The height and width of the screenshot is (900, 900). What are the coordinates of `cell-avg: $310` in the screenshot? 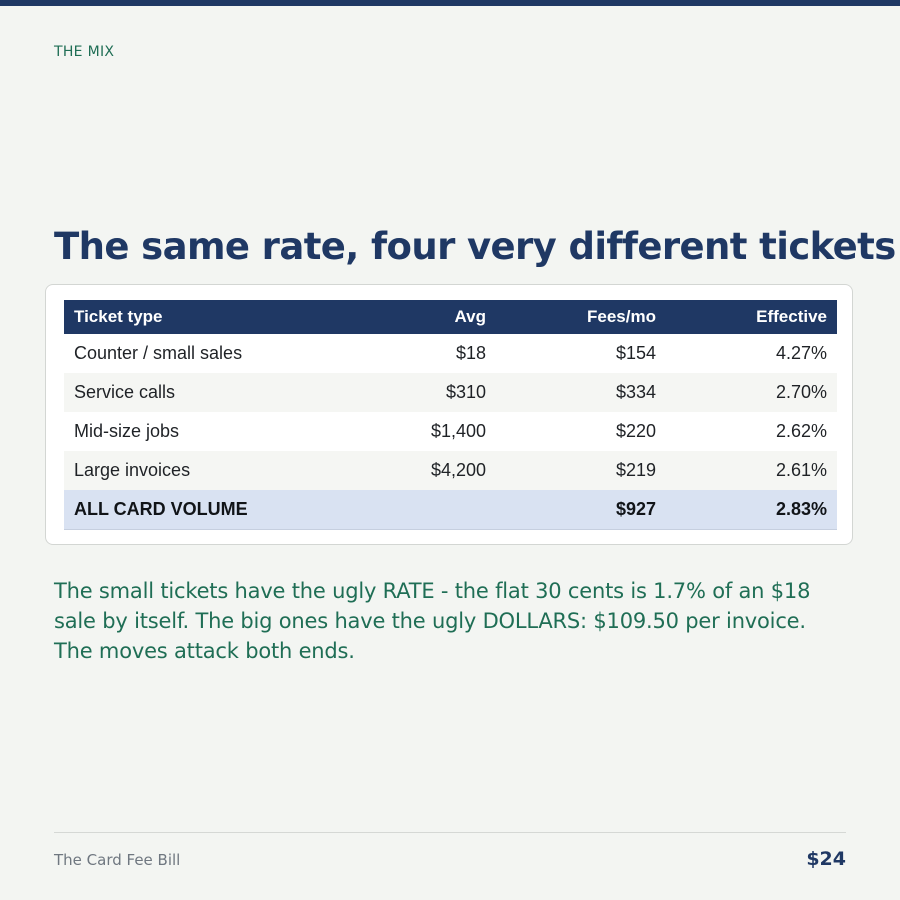 It's located at (411, 392).